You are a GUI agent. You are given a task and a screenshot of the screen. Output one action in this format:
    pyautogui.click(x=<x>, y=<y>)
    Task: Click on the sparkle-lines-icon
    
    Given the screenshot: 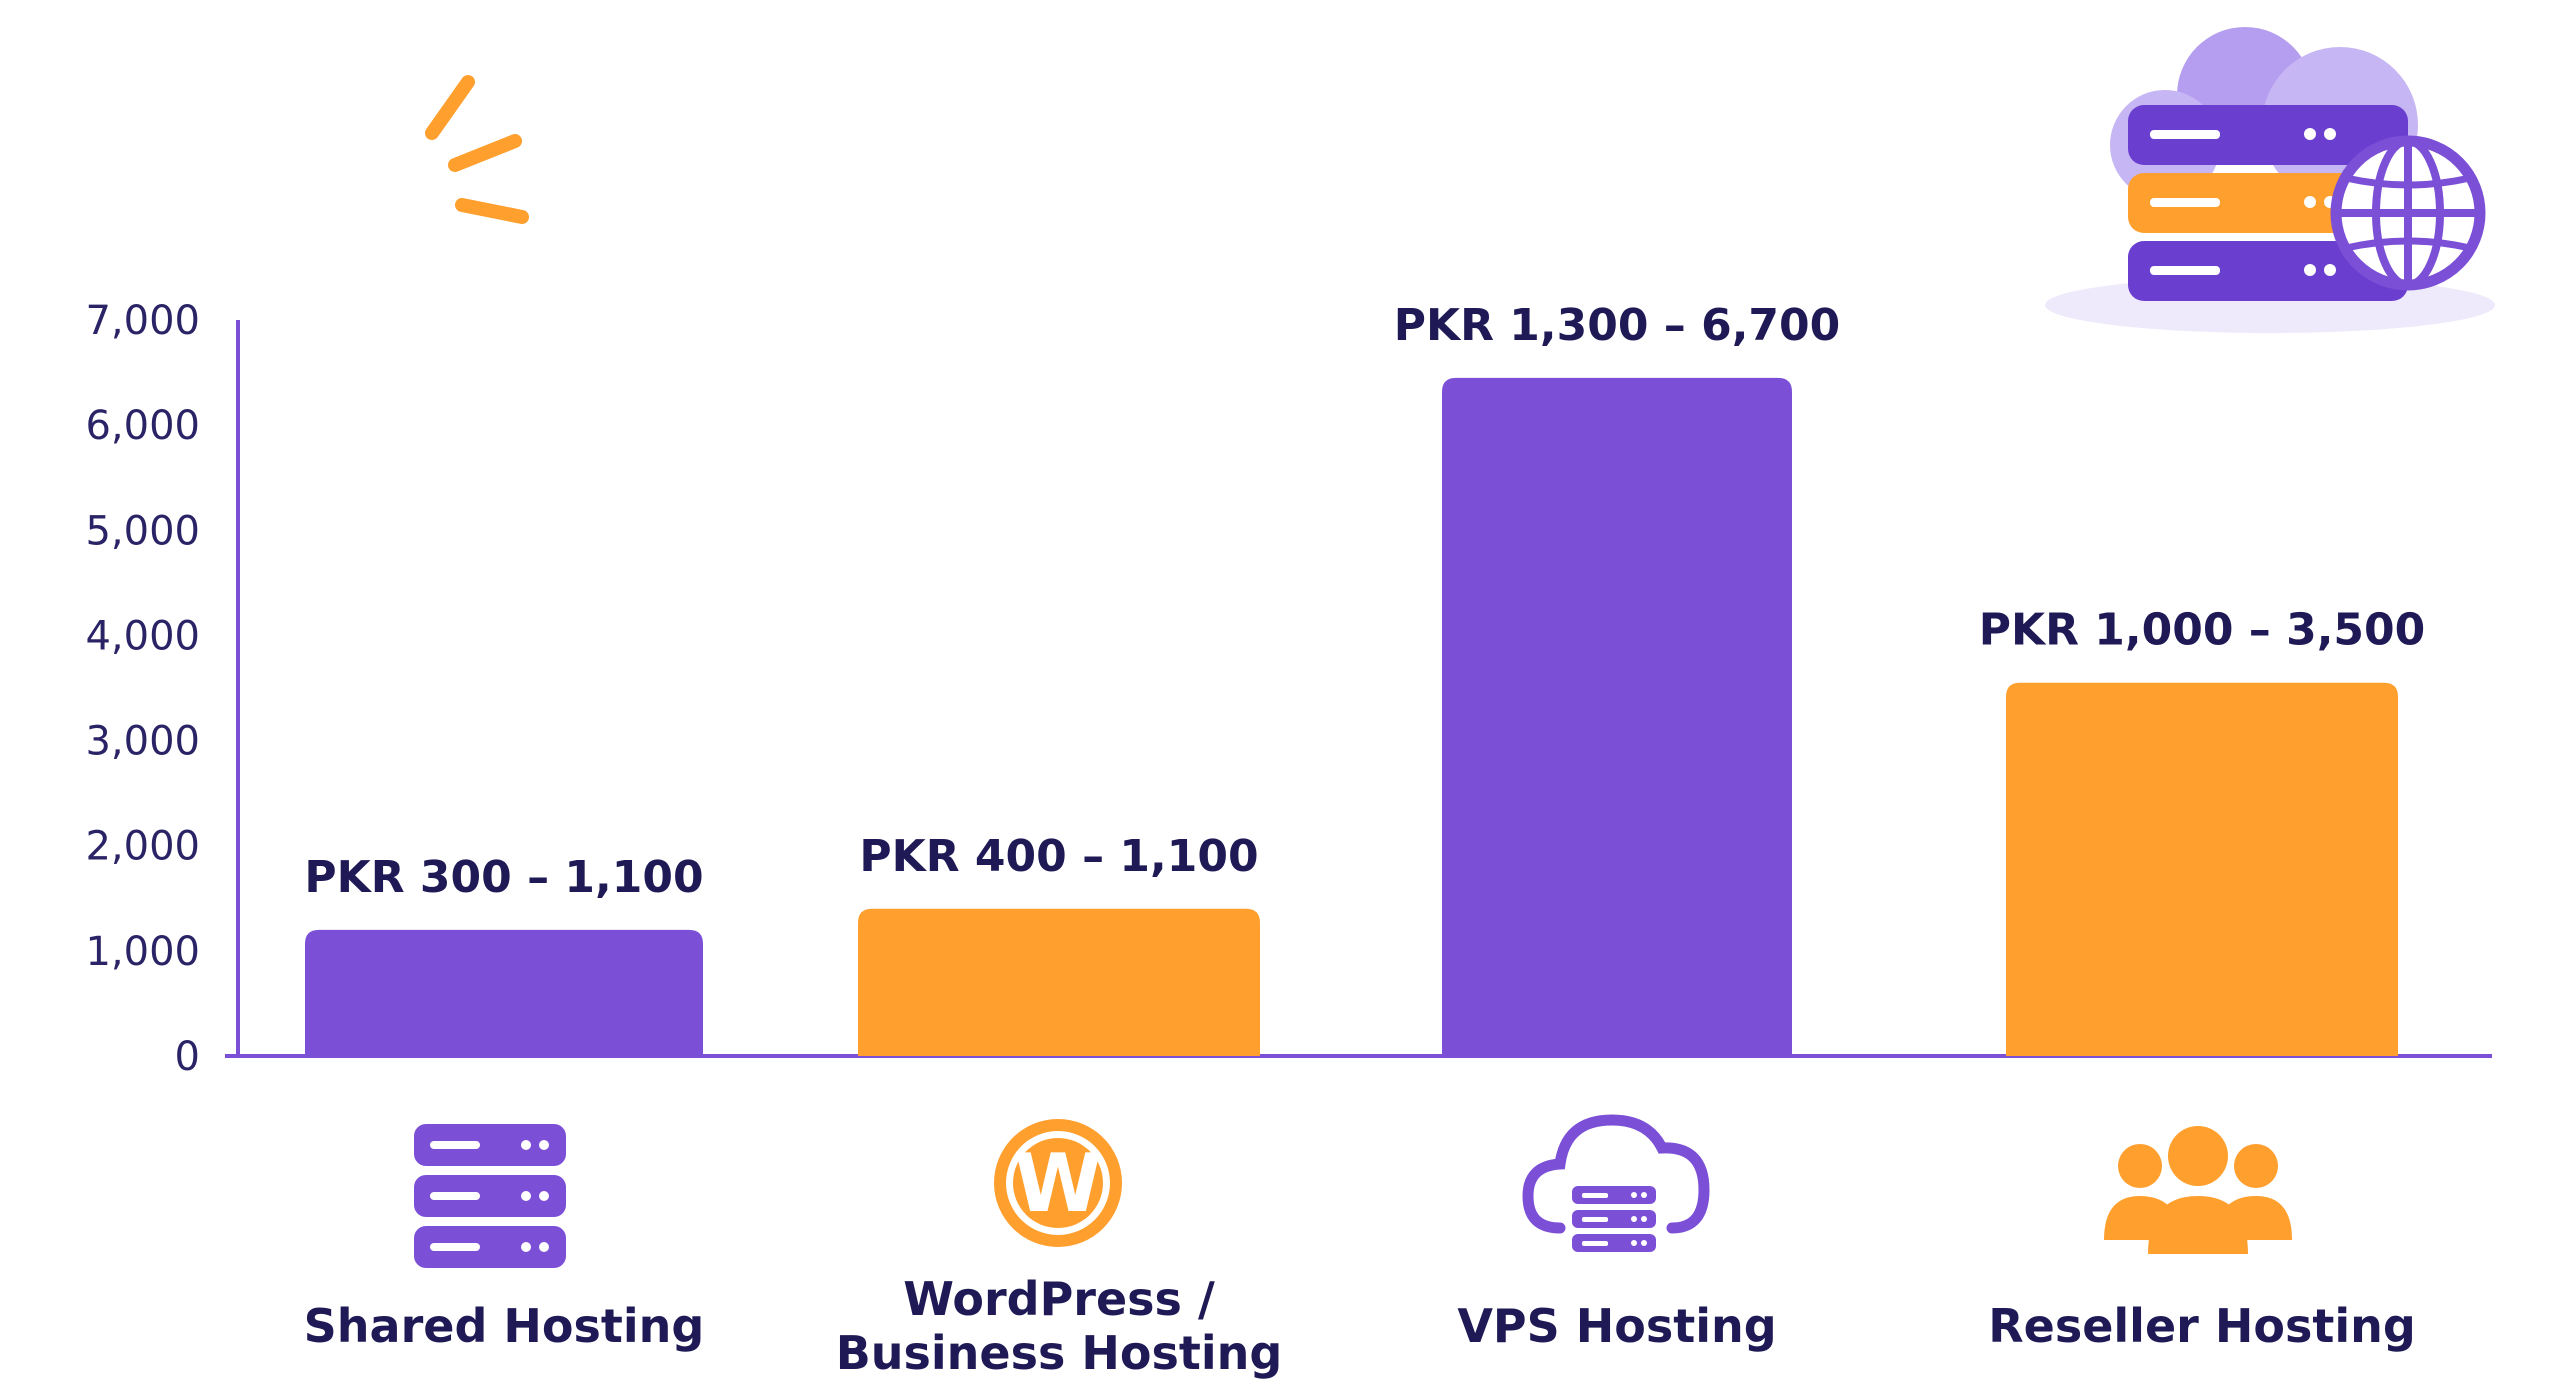 What is the action you would take?
    pyautogui.click(x=477, y=149)
    